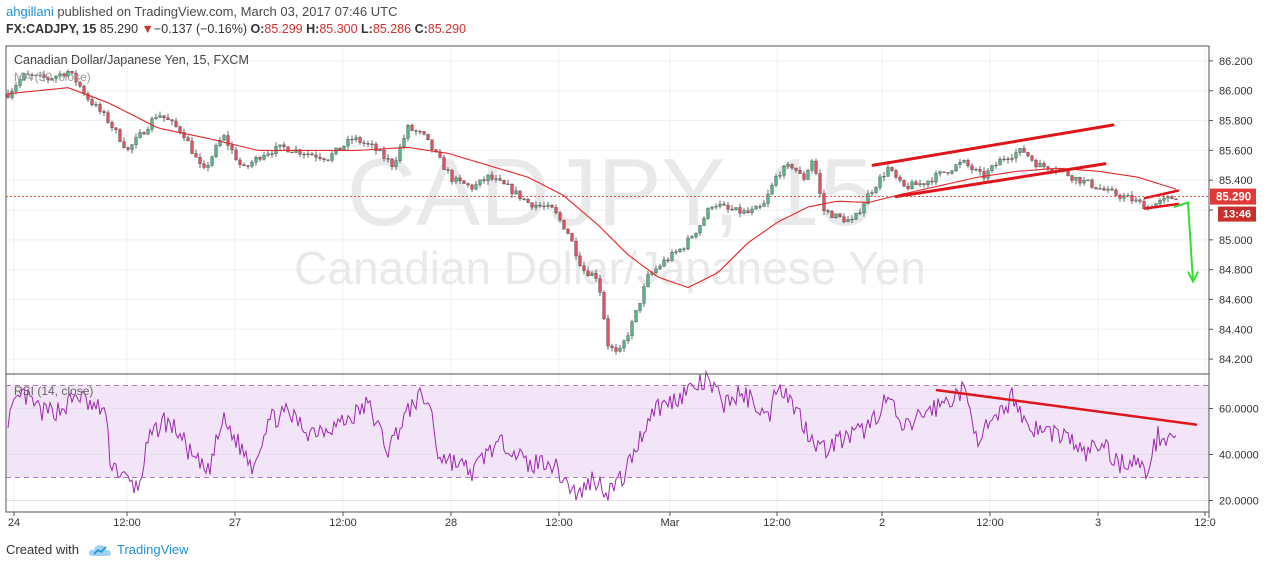 The height and width of the screenshot is (566, 1269). I want to click on countdown-tag-label: 13:46, so click(1237, 215).